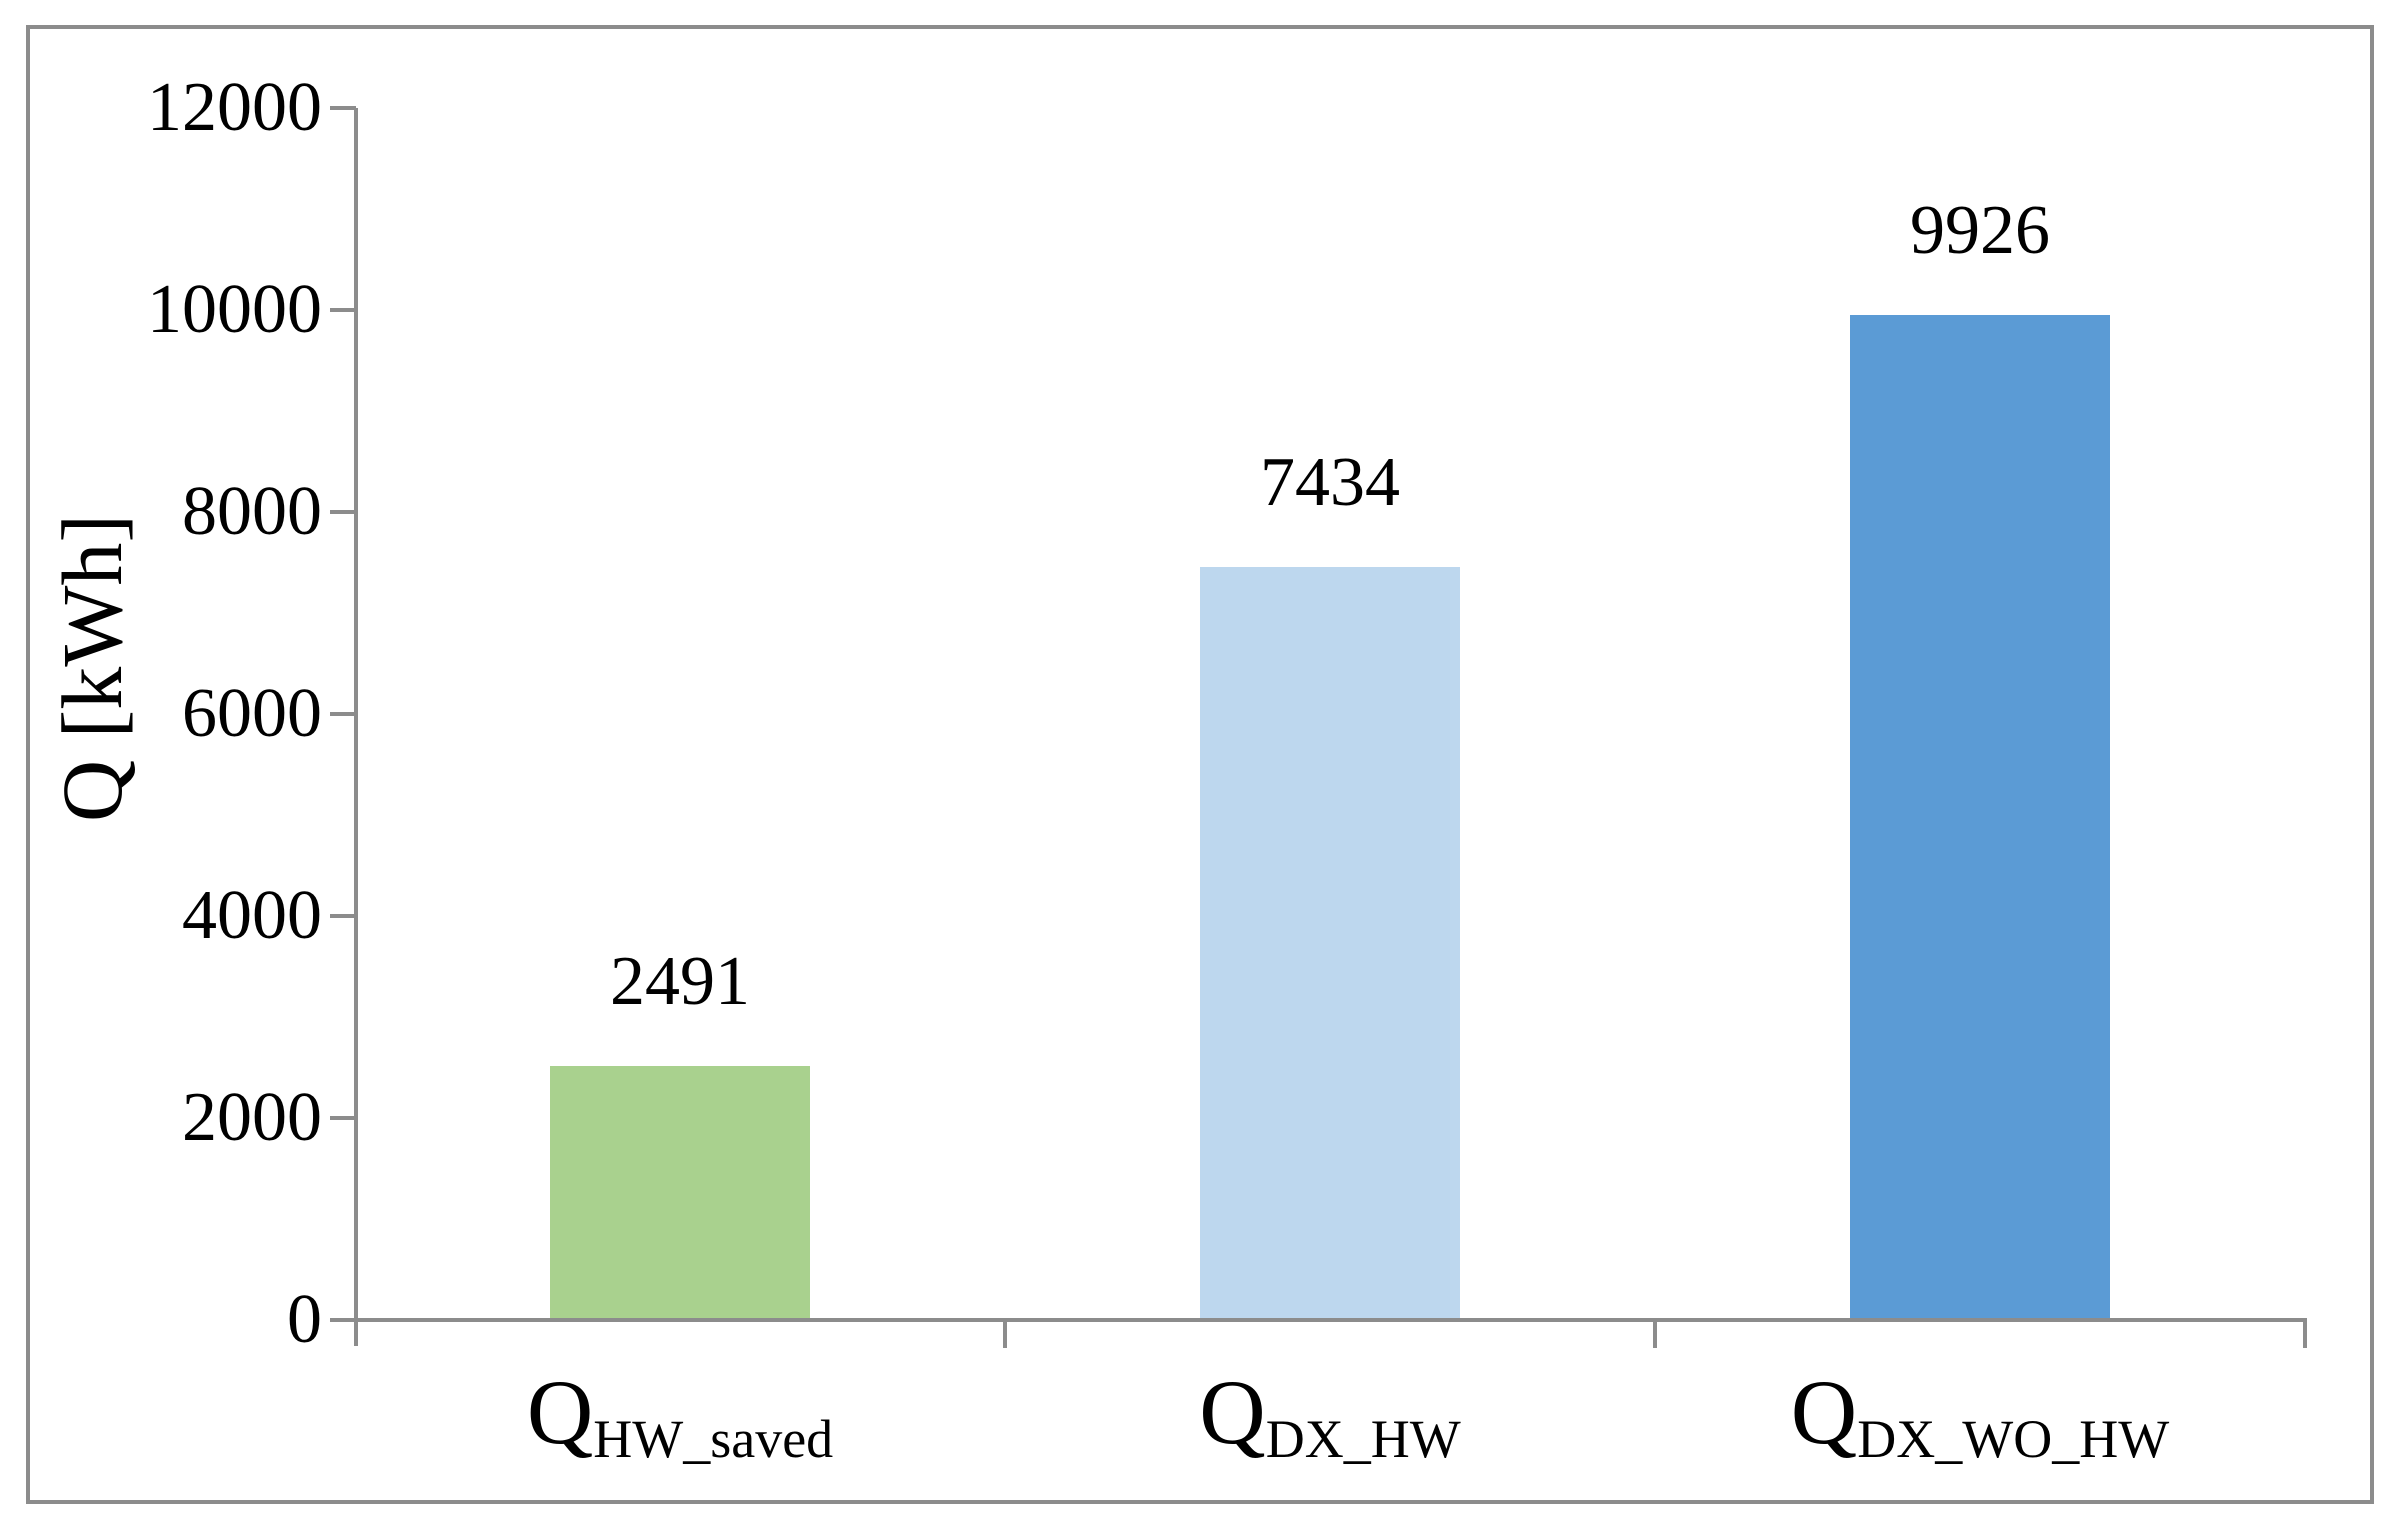 This screenshot has height=1529, width=2396. Describe the element at coordinates (1331, 1320) in the screenshot. I see `x-axis-line` at that location.